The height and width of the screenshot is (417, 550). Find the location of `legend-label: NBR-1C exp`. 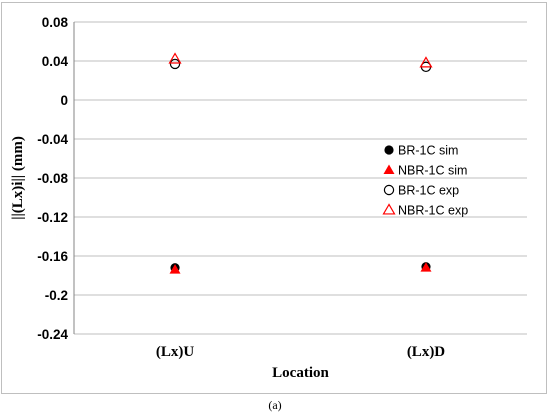

legend-label: NBR-1C exp is located at coordinates (433, 211).